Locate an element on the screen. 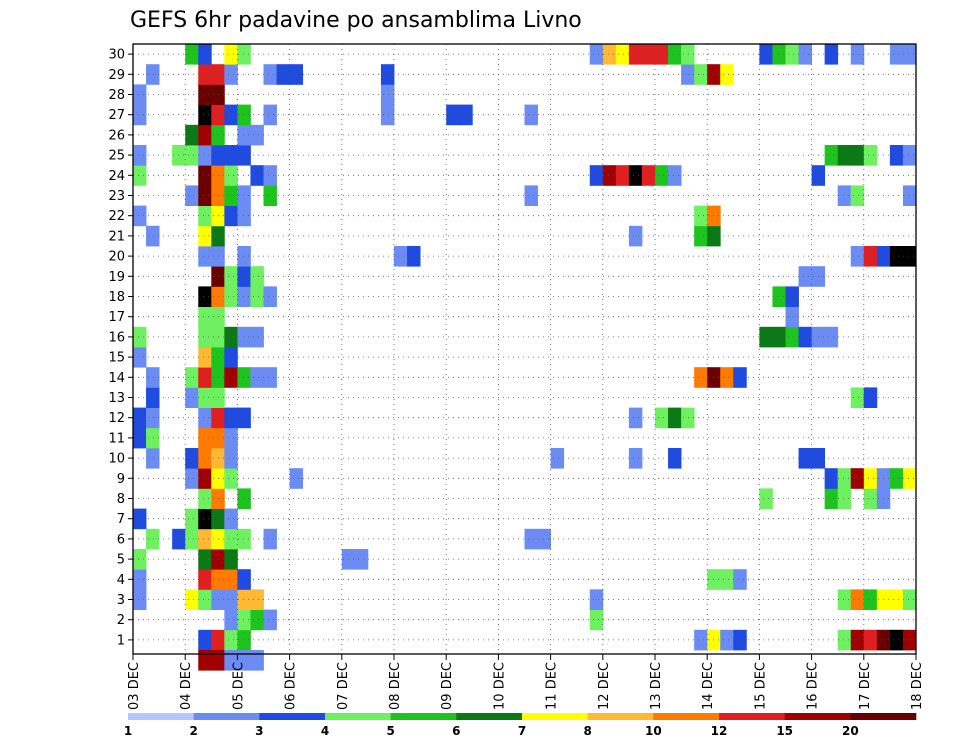 Image resolution: width=960 pixels, height=742 pixels. x-tick-label: 17 DEC is located at coordinates (865, 686).